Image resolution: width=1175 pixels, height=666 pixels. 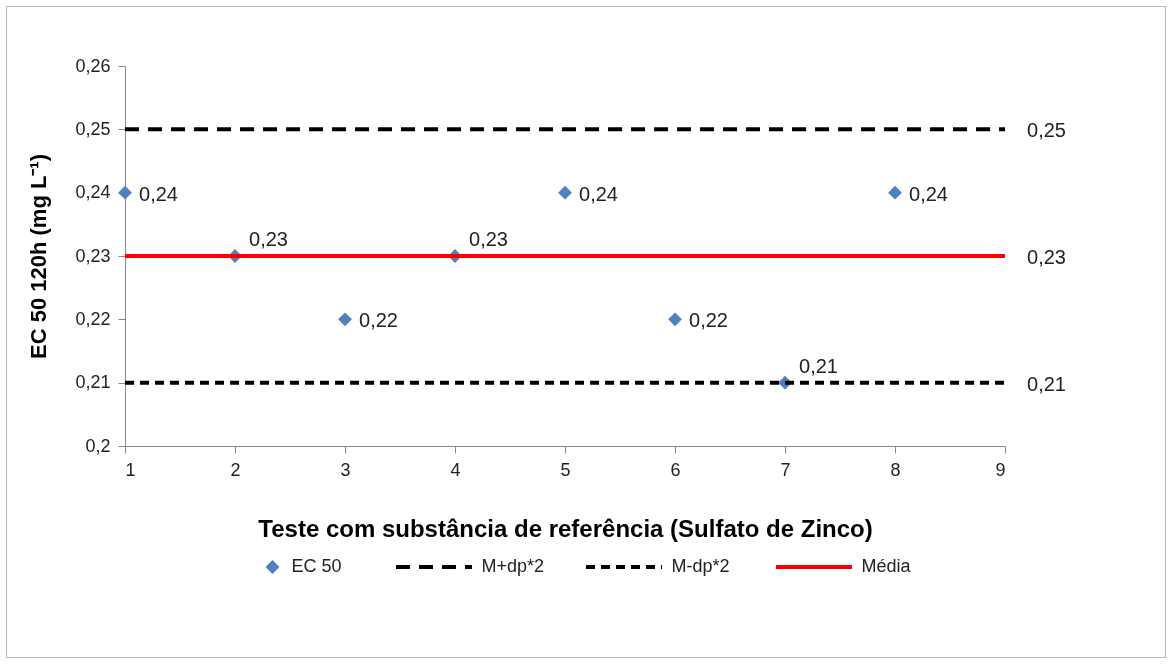 I want to click on x-tick-label: 3, so click(x=345, y=469).